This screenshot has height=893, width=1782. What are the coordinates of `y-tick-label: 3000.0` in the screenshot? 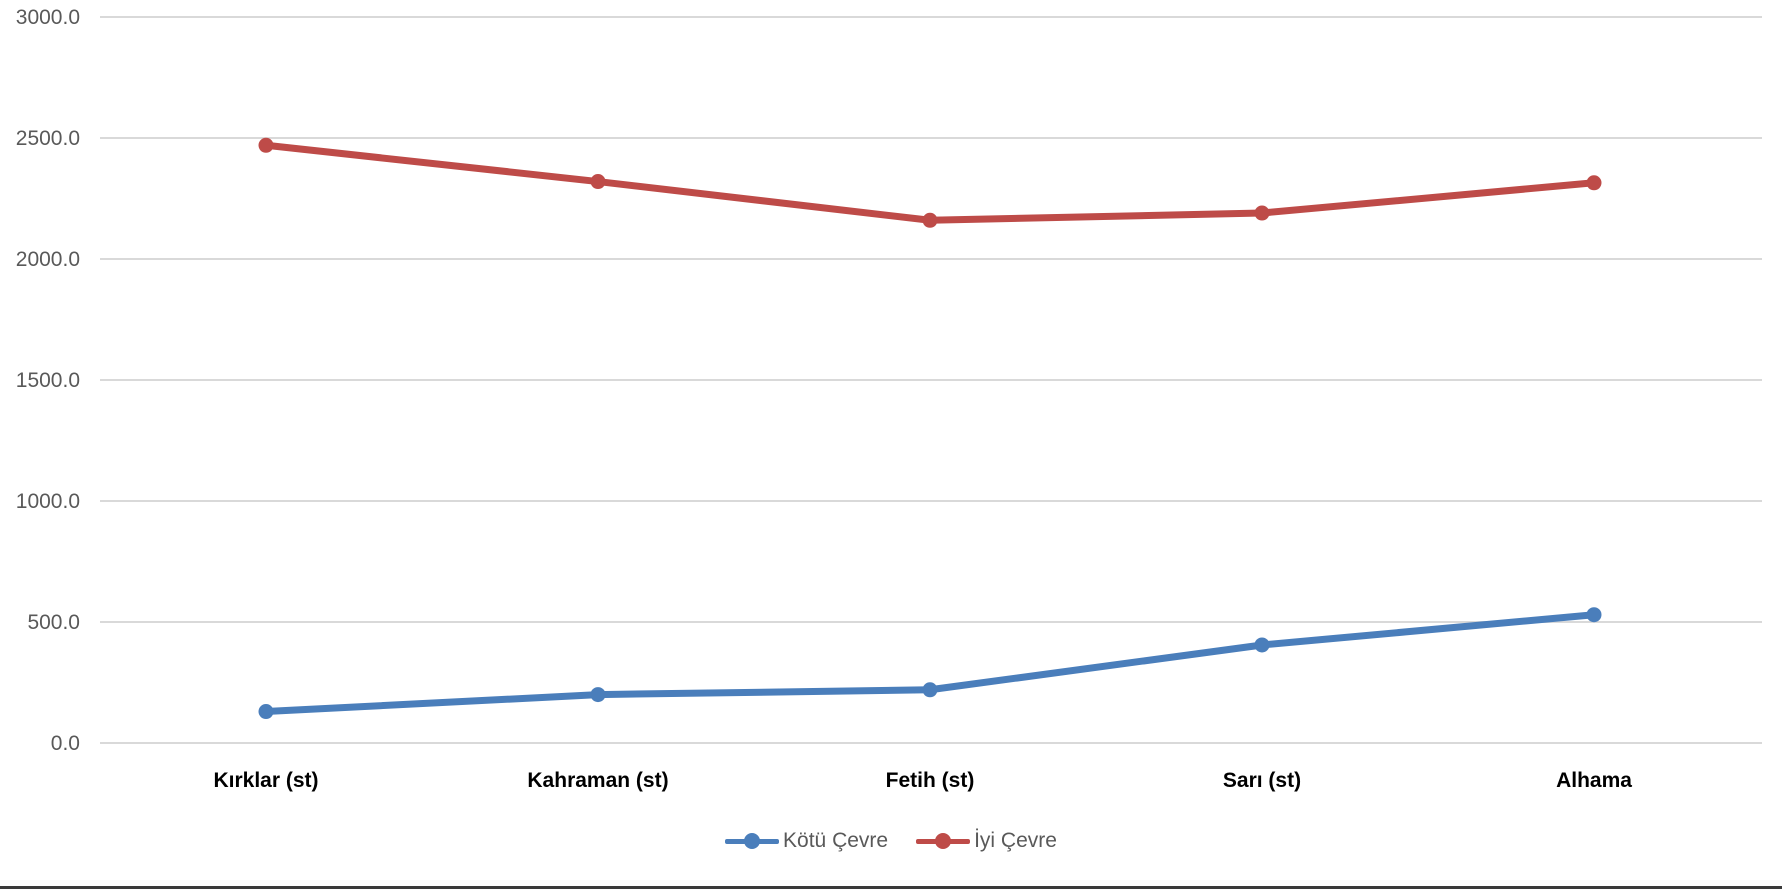 It's located at (48, 17).